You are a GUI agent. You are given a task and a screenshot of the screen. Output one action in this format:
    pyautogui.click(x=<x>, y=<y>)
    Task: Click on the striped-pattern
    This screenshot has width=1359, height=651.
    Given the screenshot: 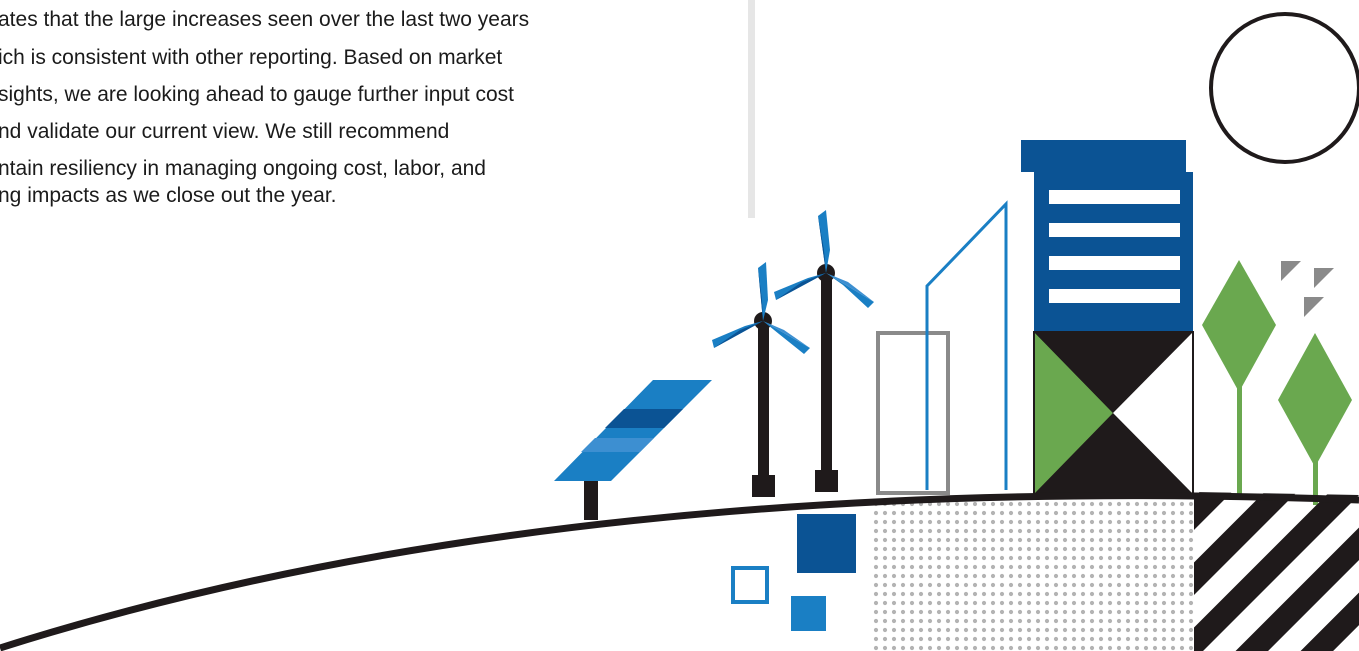 What is the action you would take?
    pyautogui.click(x=1276, y=571)
    